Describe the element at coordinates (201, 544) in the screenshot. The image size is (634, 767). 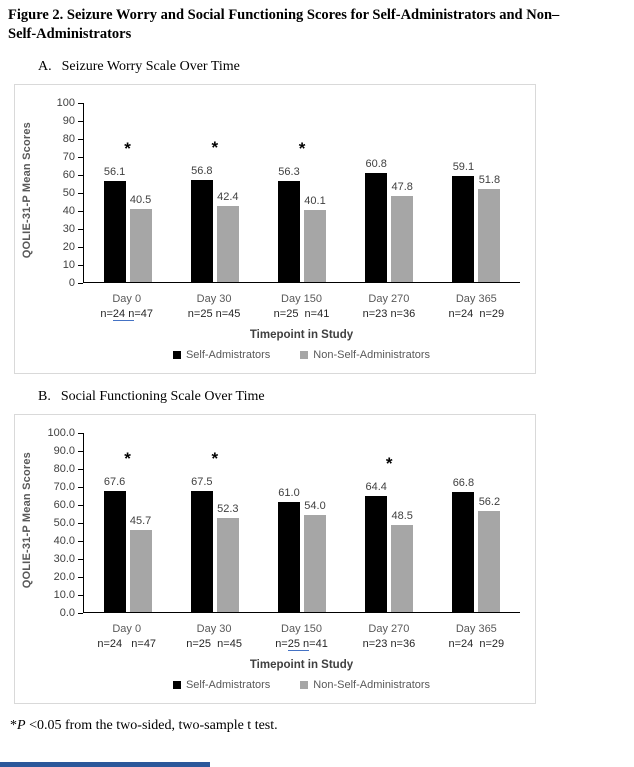
I see `bar-column-self: 67.5` at that location.